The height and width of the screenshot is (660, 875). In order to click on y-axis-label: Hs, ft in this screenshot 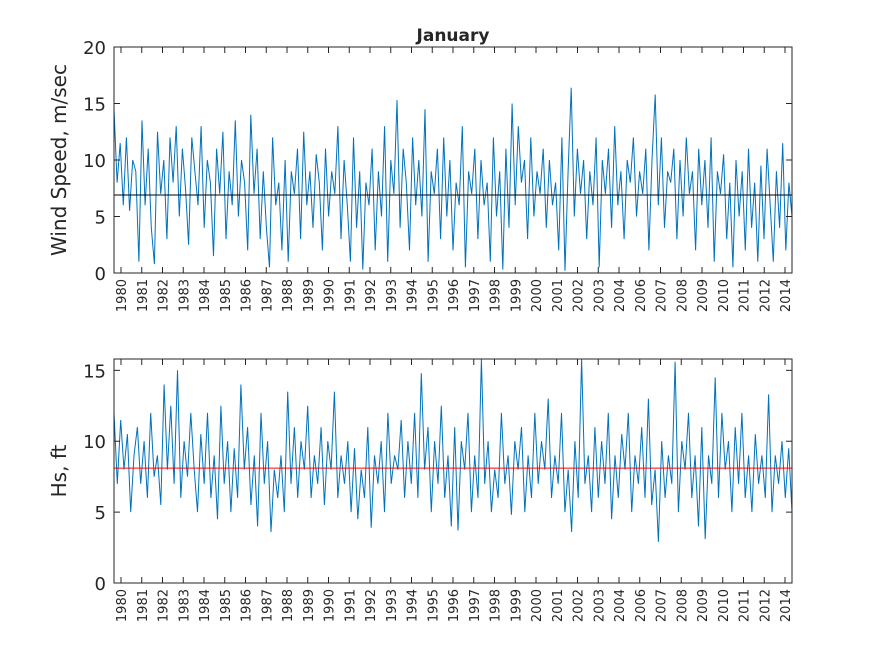, I will do `click(59, 470)`.